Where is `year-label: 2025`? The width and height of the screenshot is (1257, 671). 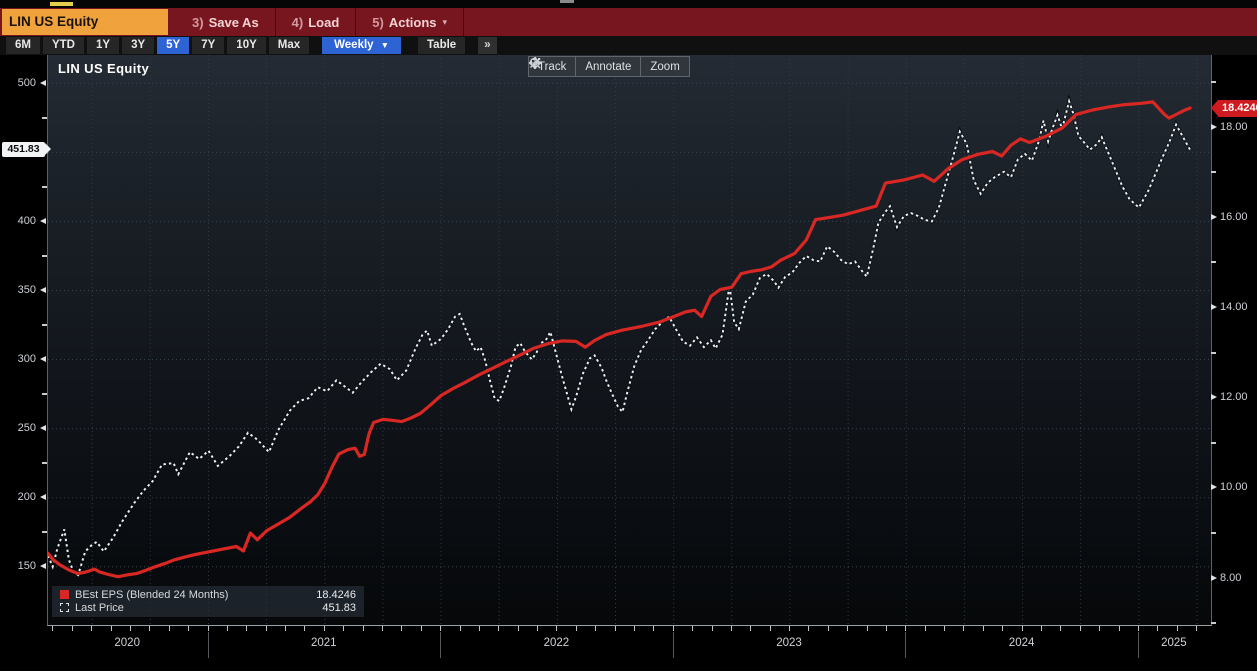 year-label: 2025 is located at coordinates (1174, 643).